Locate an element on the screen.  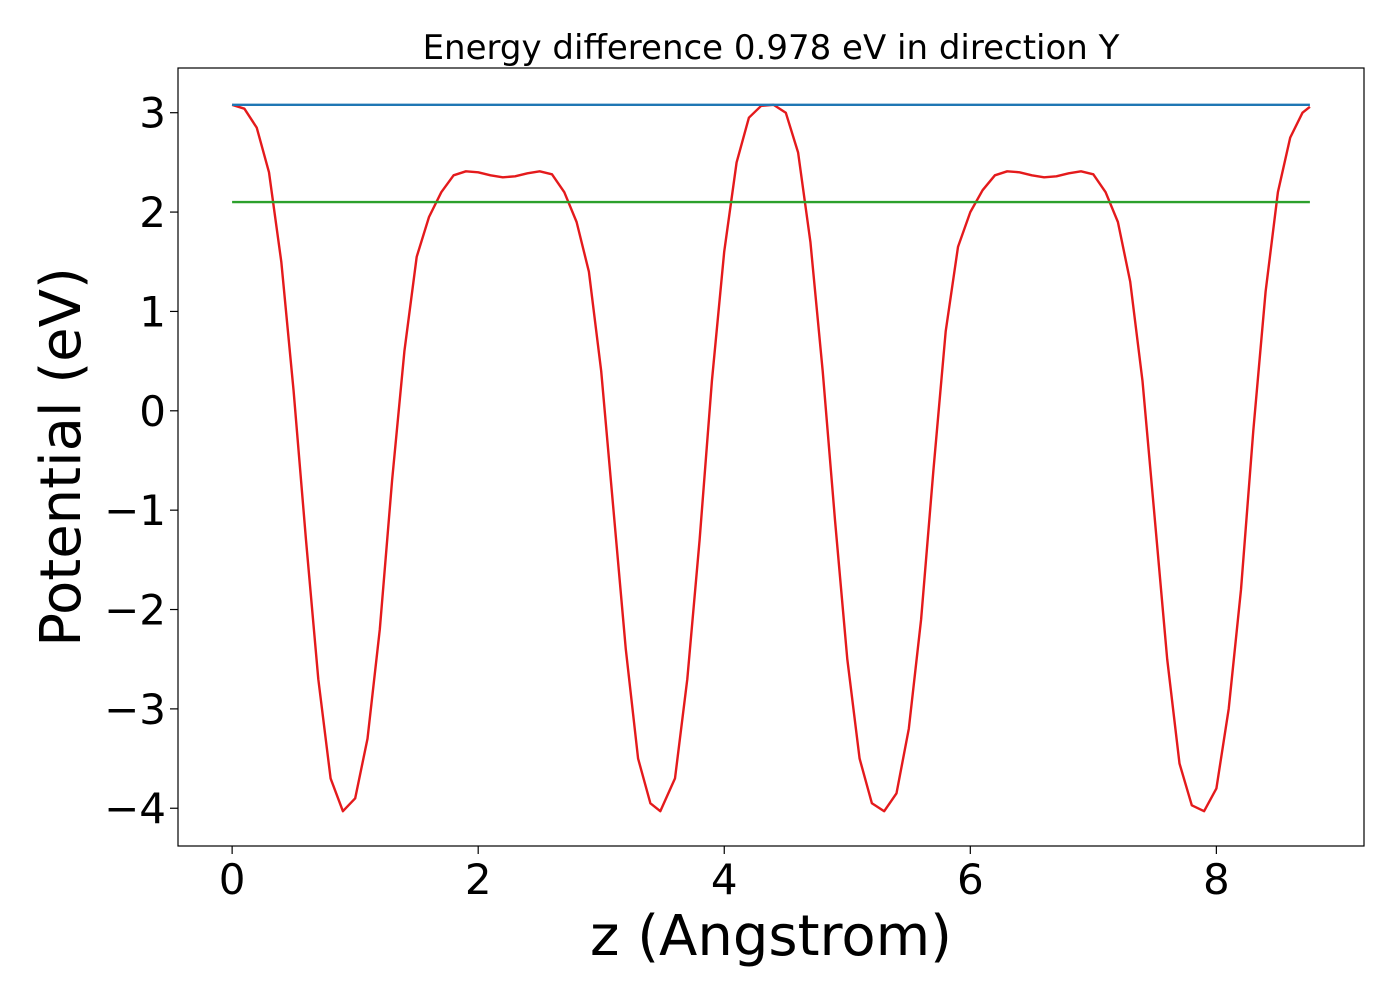
x-tick-label: 0 is located at coordinates (232, 879).